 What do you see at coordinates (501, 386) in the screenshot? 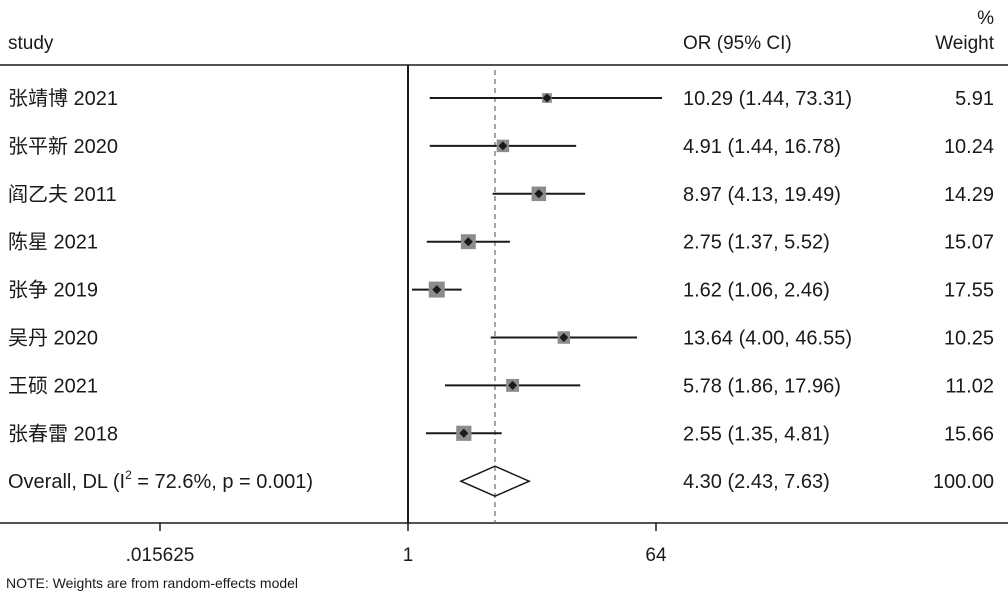
I see `study-row: 王硕 2021 5.78 (1.86, 17.96) 11.02` at bounding box center [501, 386].